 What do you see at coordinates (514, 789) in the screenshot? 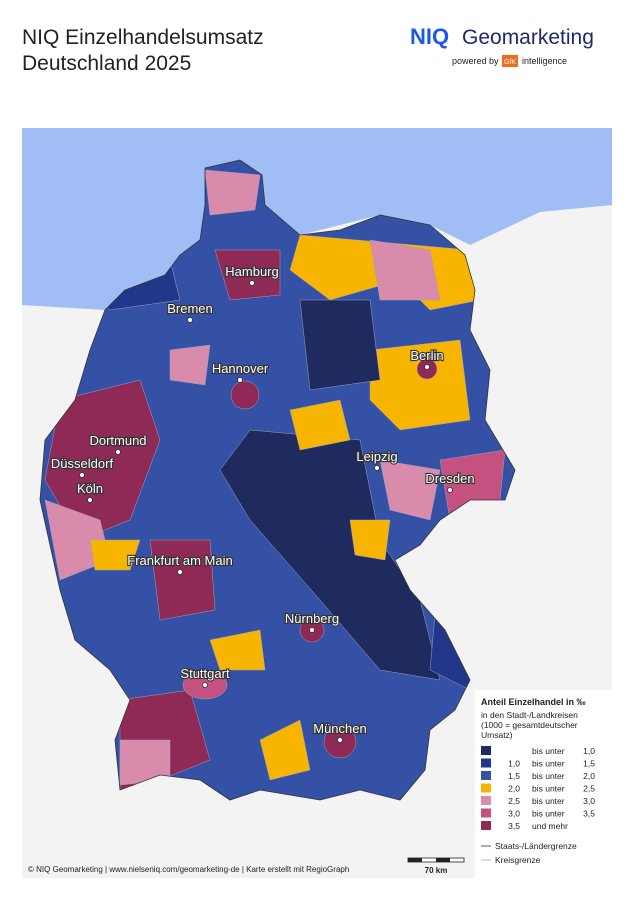
I see `legend-from: 2,0` at bounding box center [514, 789].